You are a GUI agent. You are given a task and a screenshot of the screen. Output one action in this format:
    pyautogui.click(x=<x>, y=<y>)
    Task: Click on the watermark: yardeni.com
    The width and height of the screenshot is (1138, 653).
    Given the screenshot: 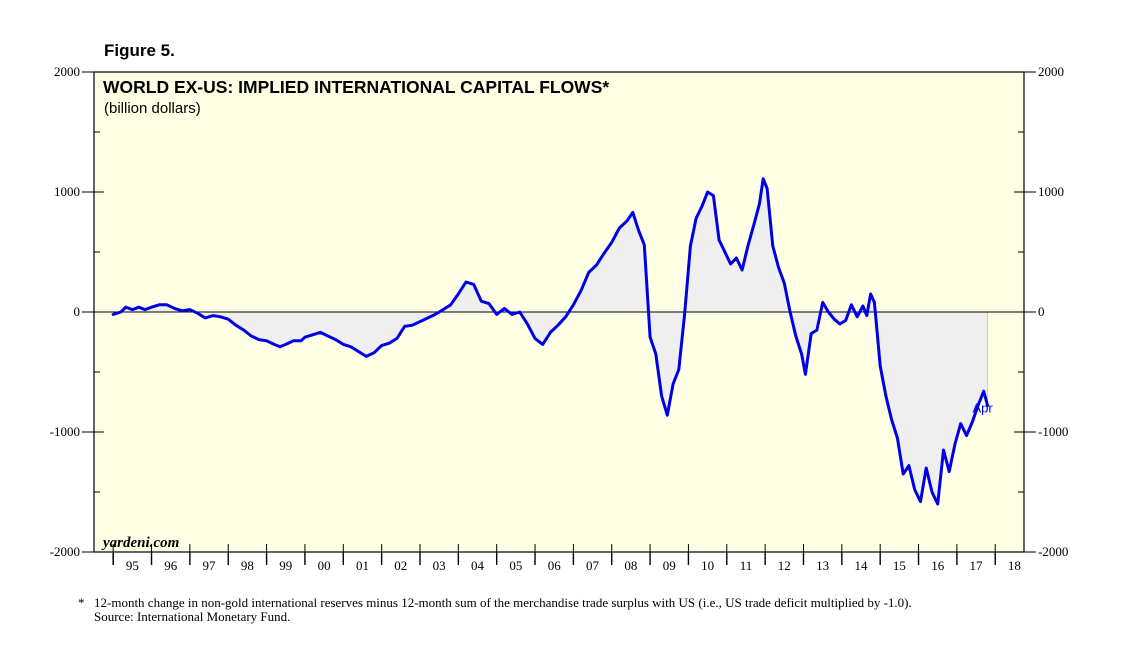 What is the action you would take?
    pyautogui.click(x=140, y=543)
    